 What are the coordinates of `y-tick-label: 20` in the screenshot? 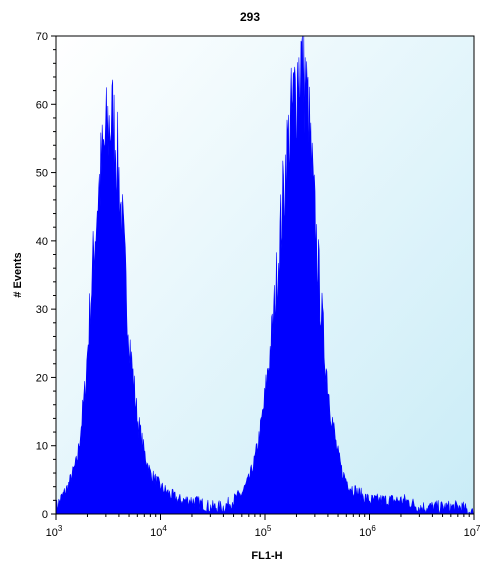 It's located at (42, 378).